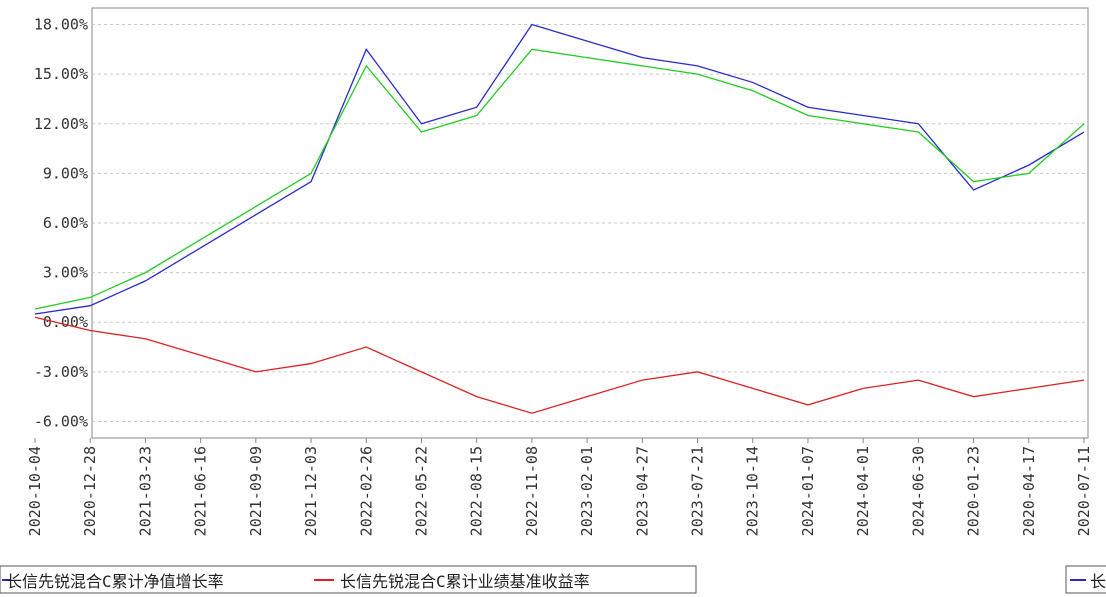  Describe the element at coordinates (642, 491) in the screenshot. I see `x-tick-label: 2023-04-27` at that location.